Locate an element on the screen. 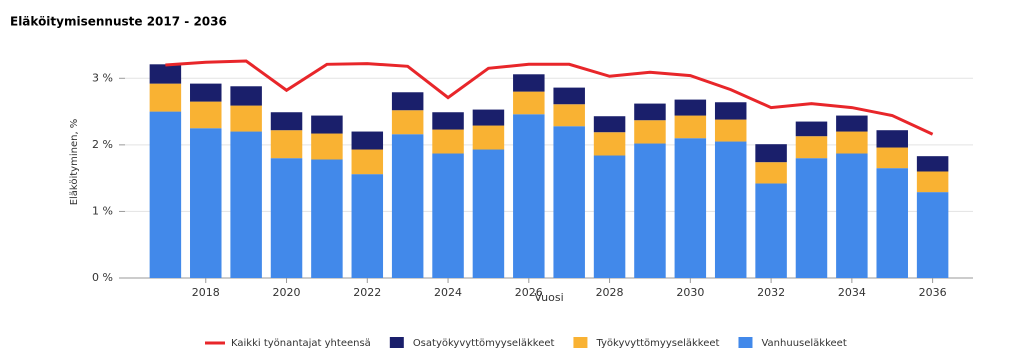  x-axis-title: Vuosi is located at coordinates (548, 297).